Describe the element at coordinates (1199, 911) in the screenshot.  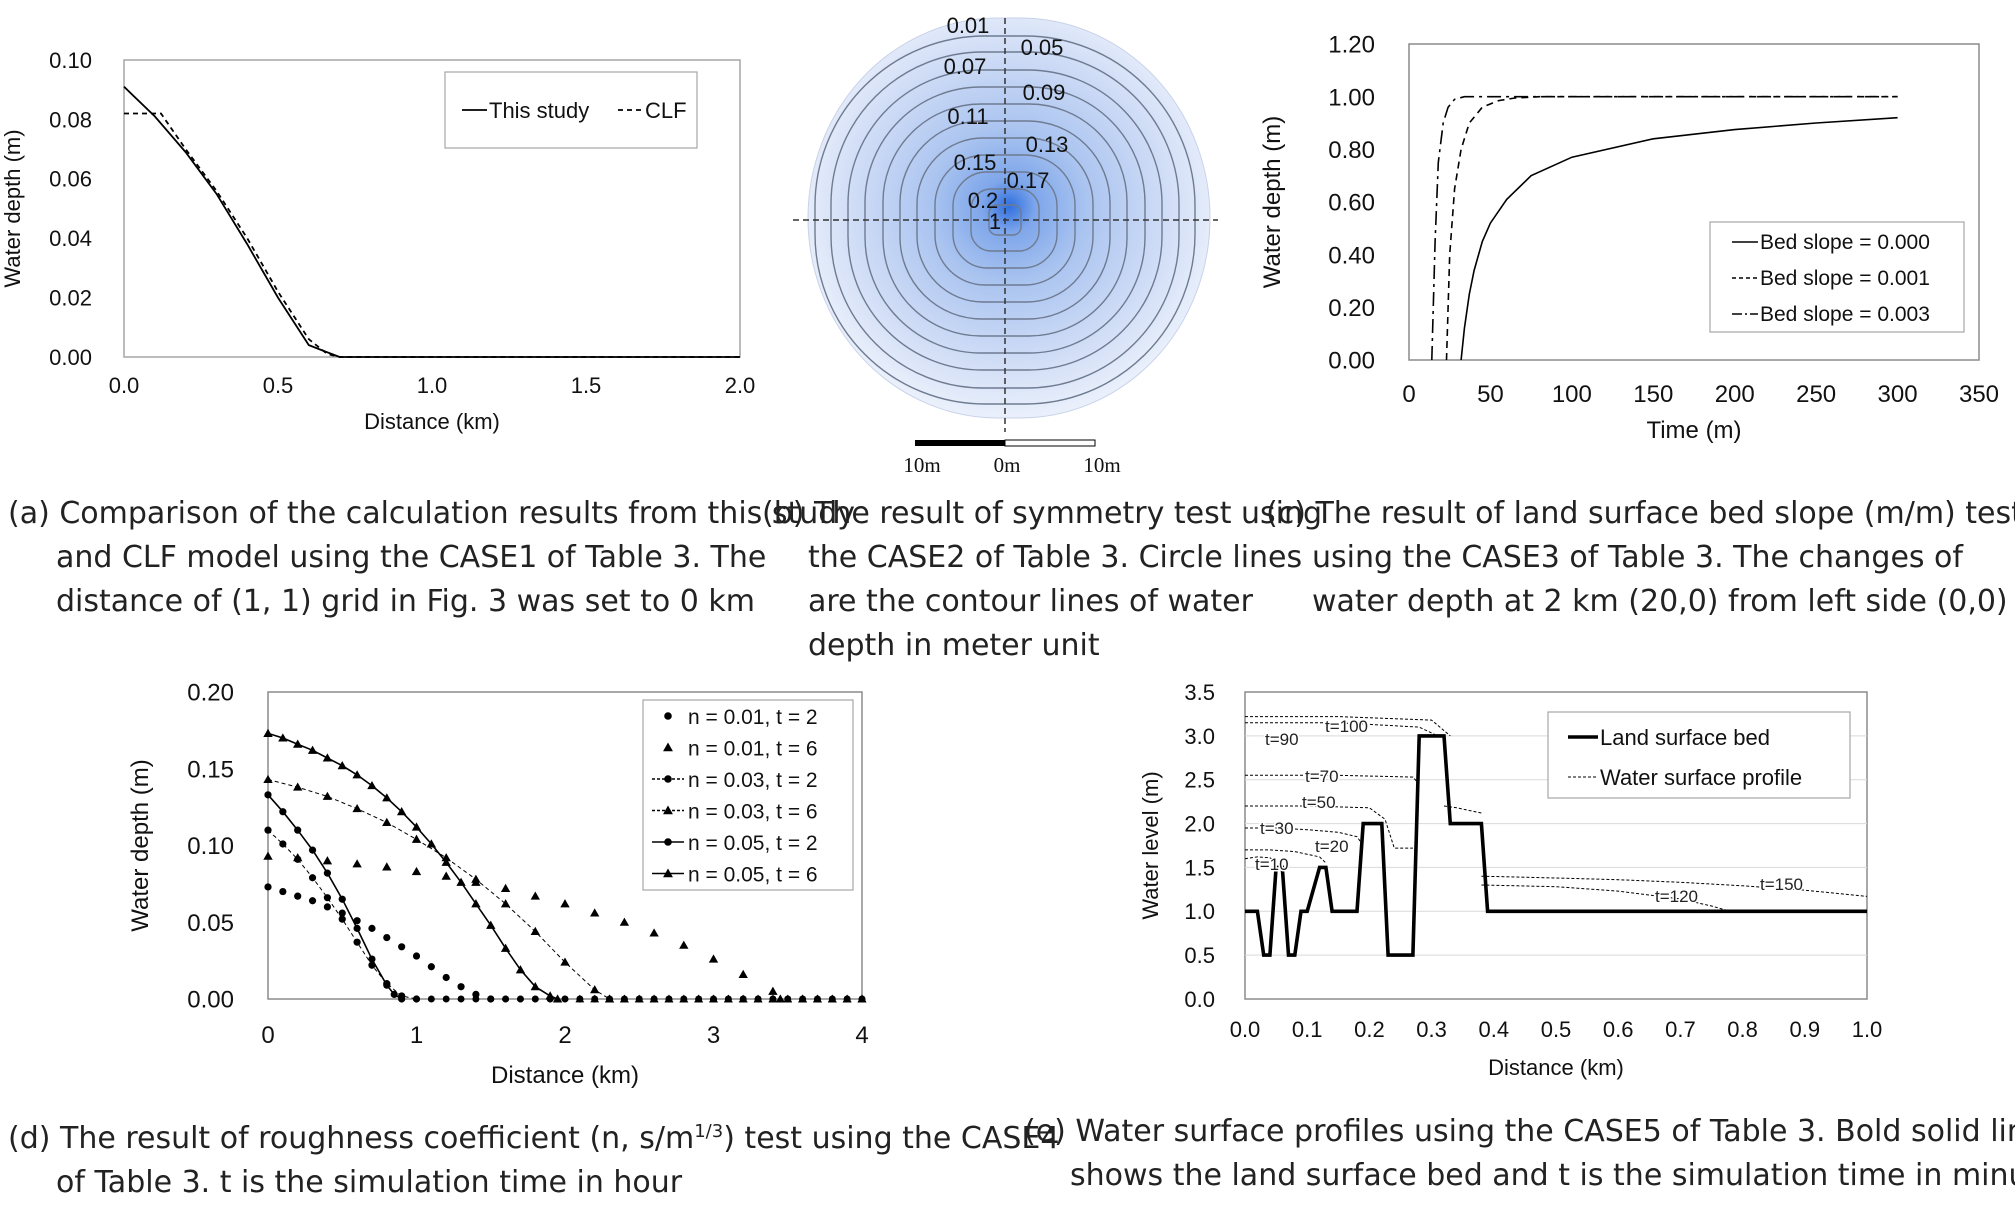
I see `y-tick-label: 1.0` at that location.